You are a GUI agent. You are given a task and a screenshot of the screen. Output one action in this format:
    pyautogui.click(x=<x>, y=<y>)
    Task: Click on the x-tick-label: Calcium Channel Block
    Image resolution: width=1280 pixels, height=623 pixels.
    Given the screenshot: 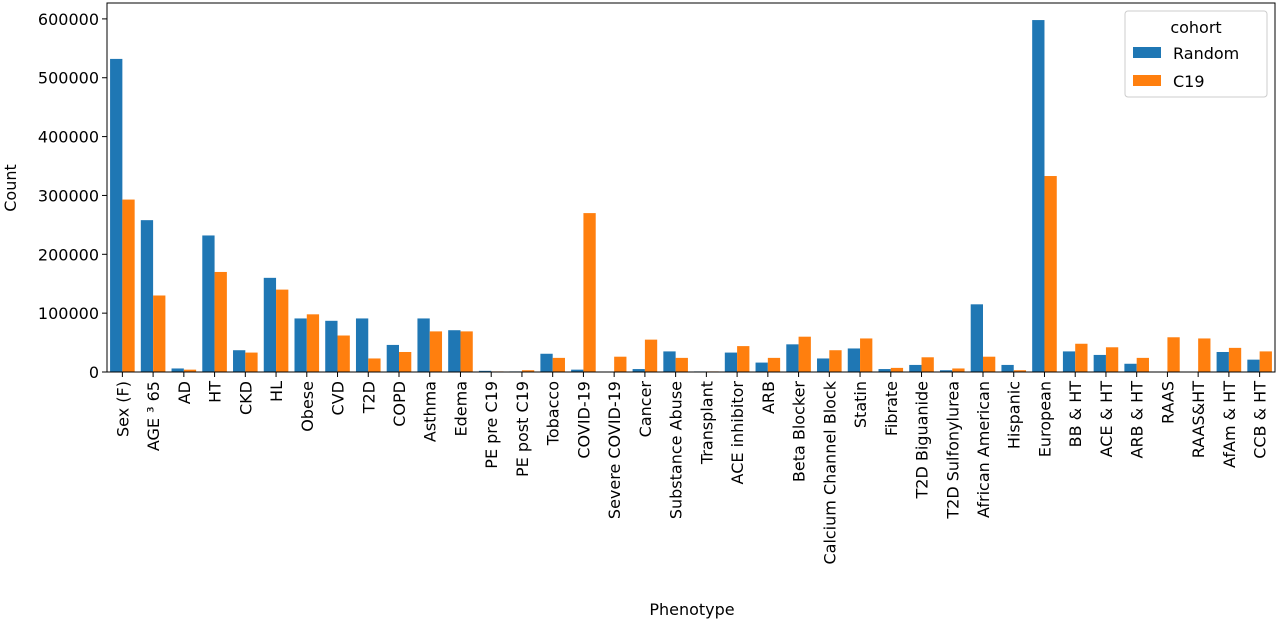 What is the action you would take?
    pyautogui.click(x=829, y=472)
    